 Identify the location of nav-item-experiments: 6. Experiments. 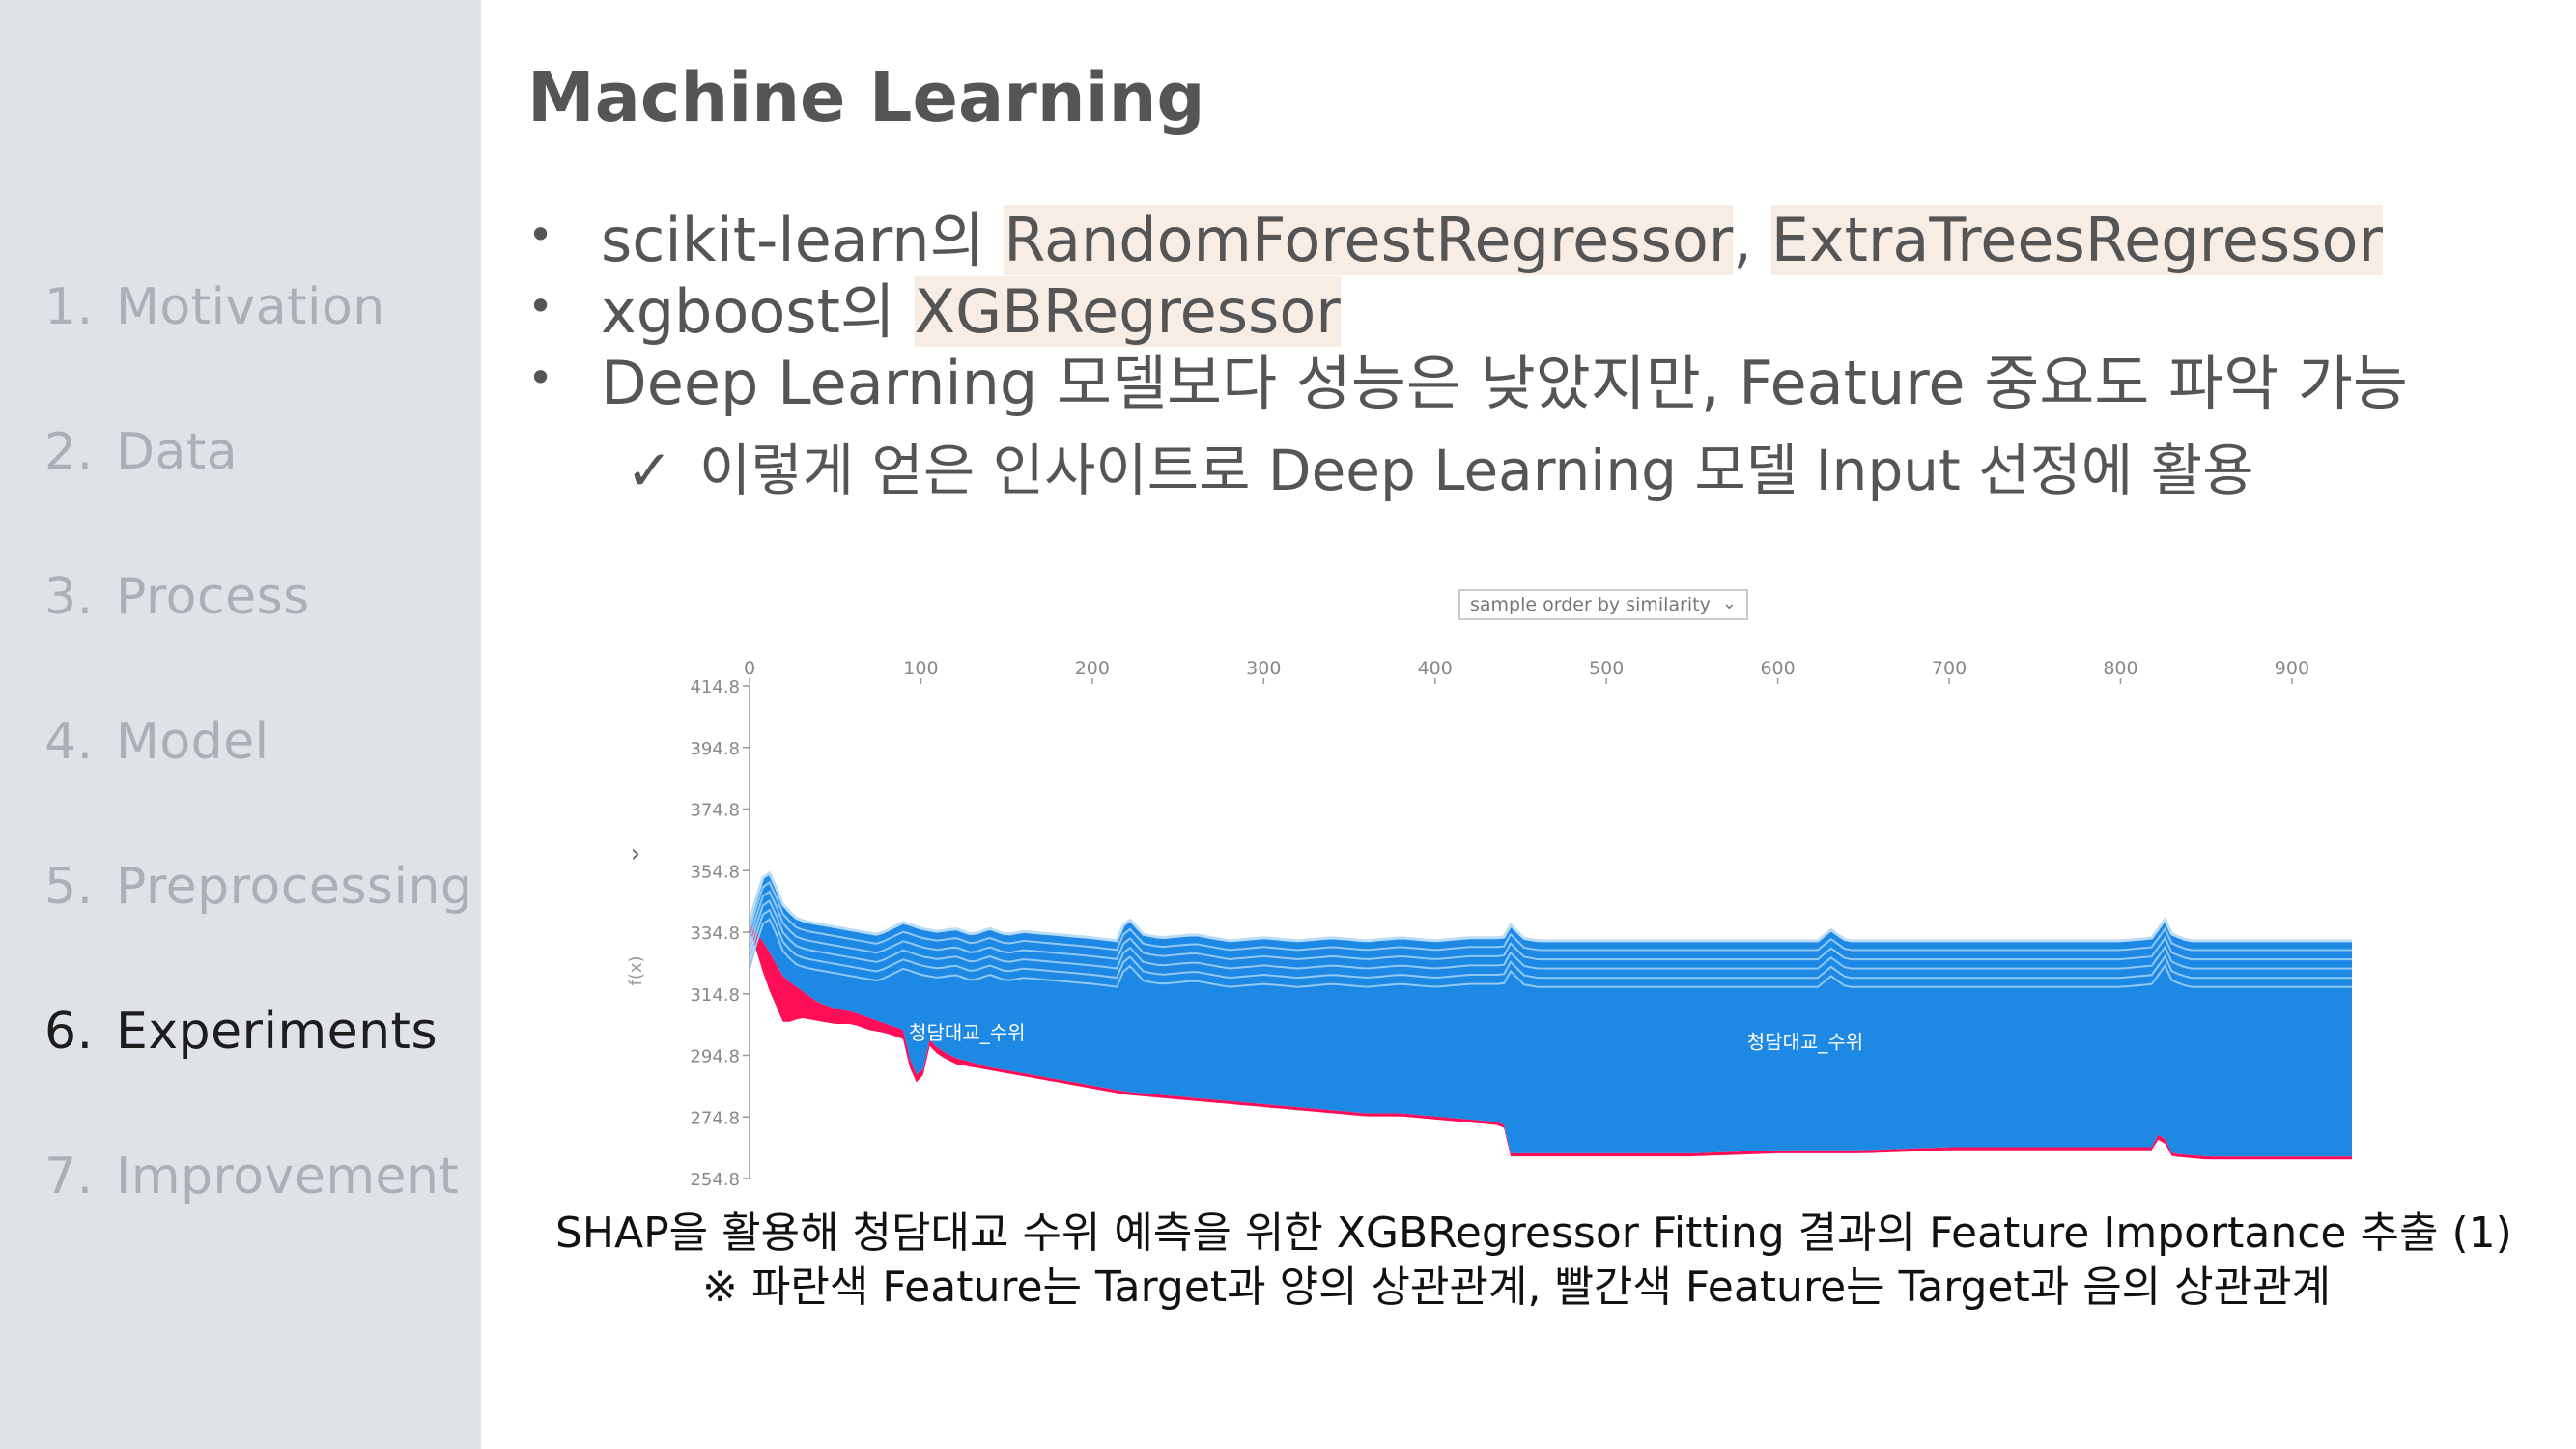
(241, 1032).